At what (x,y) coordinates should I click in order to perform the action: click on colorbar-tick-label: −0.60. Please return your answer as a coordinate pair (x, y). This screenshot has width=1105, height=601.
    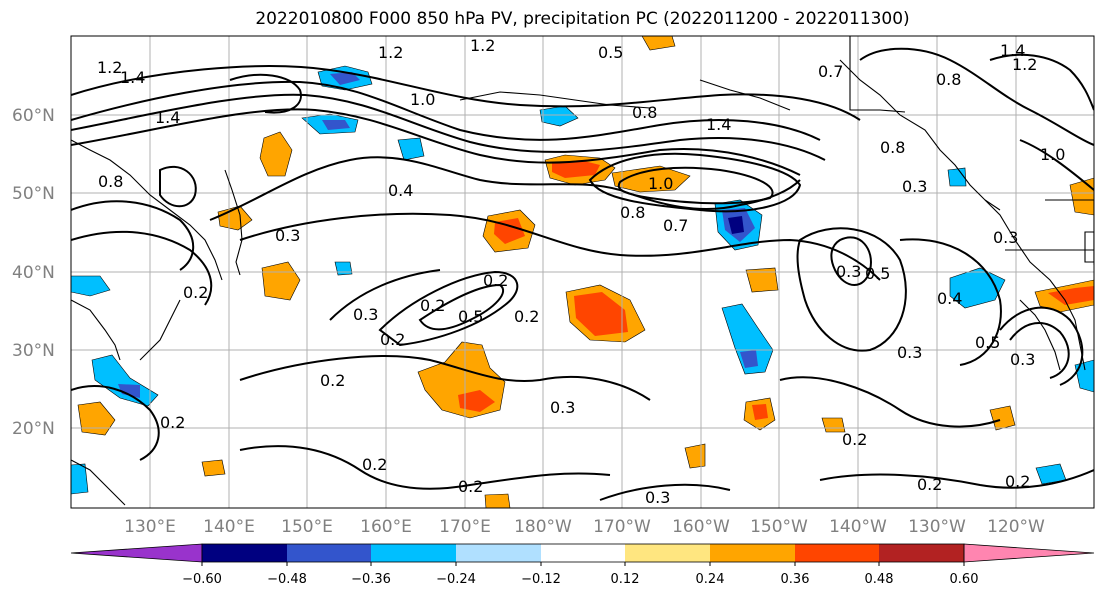
    Looking at the image, I should click on (202, 579).